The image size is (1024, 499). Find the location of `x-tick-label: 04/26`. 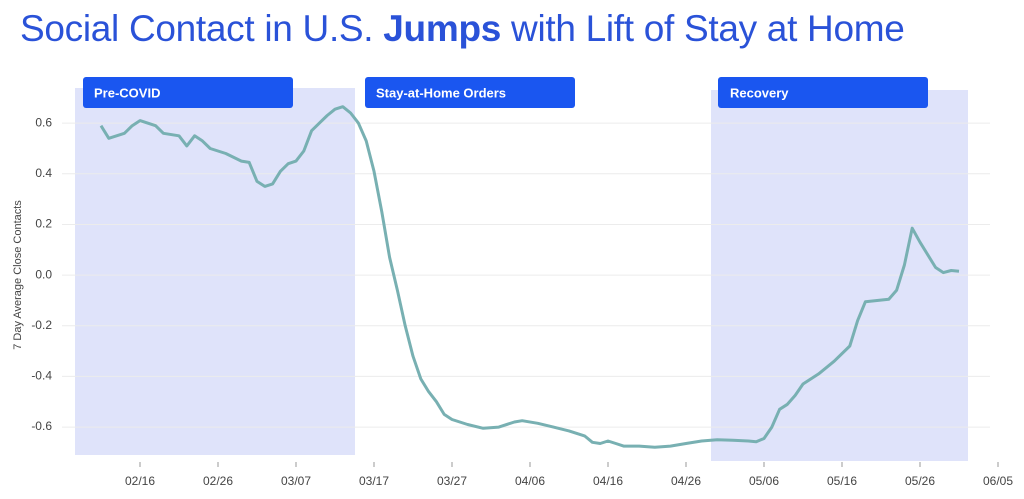

x-tick-label: 04/26 is located at coordinates (686, 481).